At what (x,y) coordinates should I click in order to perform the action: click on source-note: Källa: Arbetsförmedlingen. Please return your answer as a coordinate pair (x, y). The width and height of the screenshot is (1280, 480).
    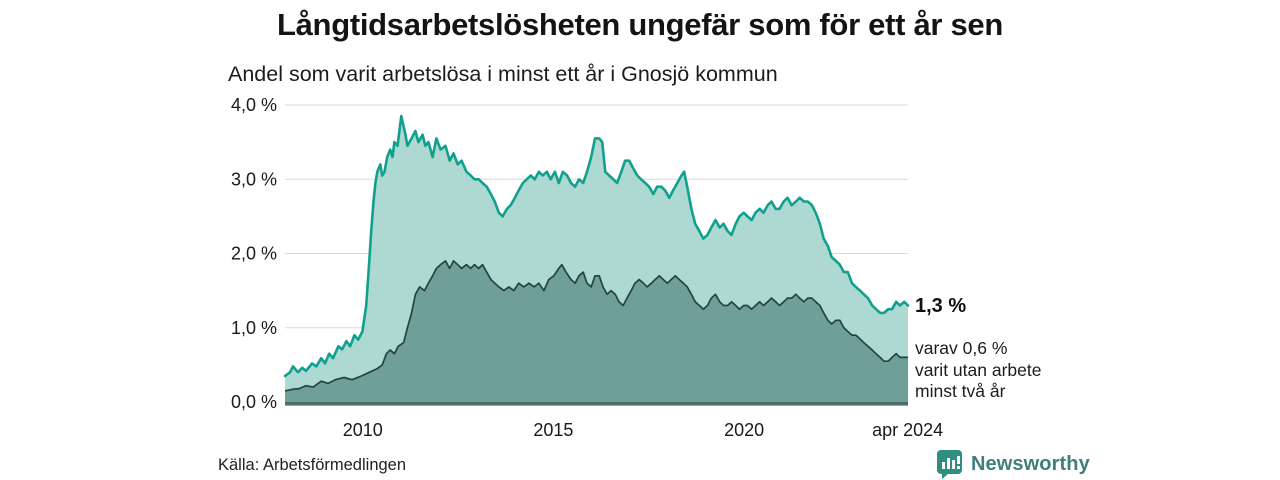
    Looking at the image, I should click on (312, 465).